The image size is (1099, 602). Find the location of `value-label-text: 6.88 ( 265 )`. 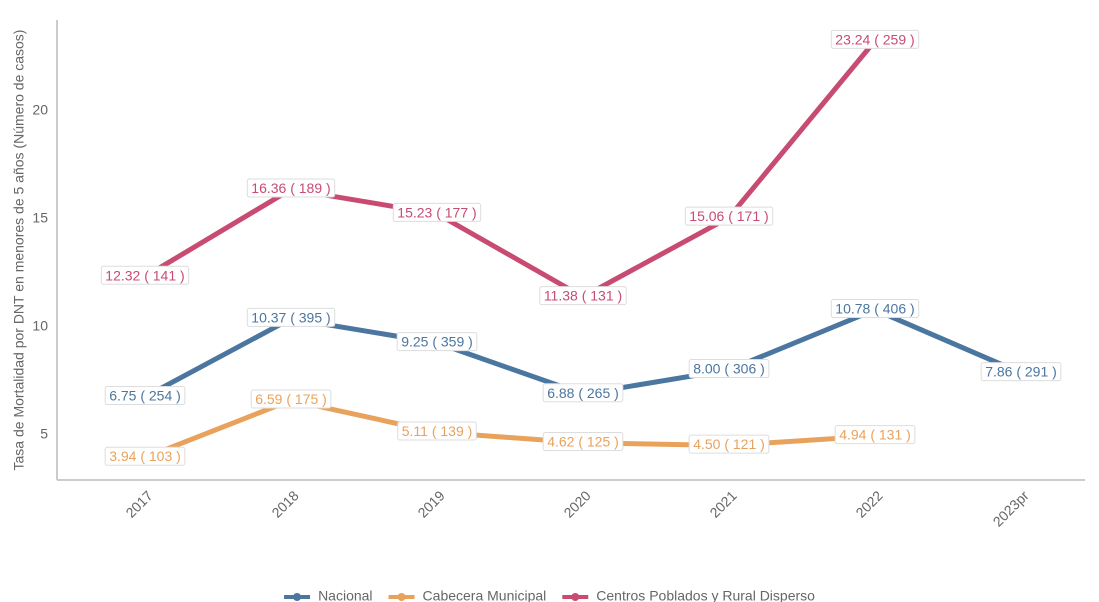

value-label-text: 6.88 ( 265 ) is located at coordinates (583, 393).